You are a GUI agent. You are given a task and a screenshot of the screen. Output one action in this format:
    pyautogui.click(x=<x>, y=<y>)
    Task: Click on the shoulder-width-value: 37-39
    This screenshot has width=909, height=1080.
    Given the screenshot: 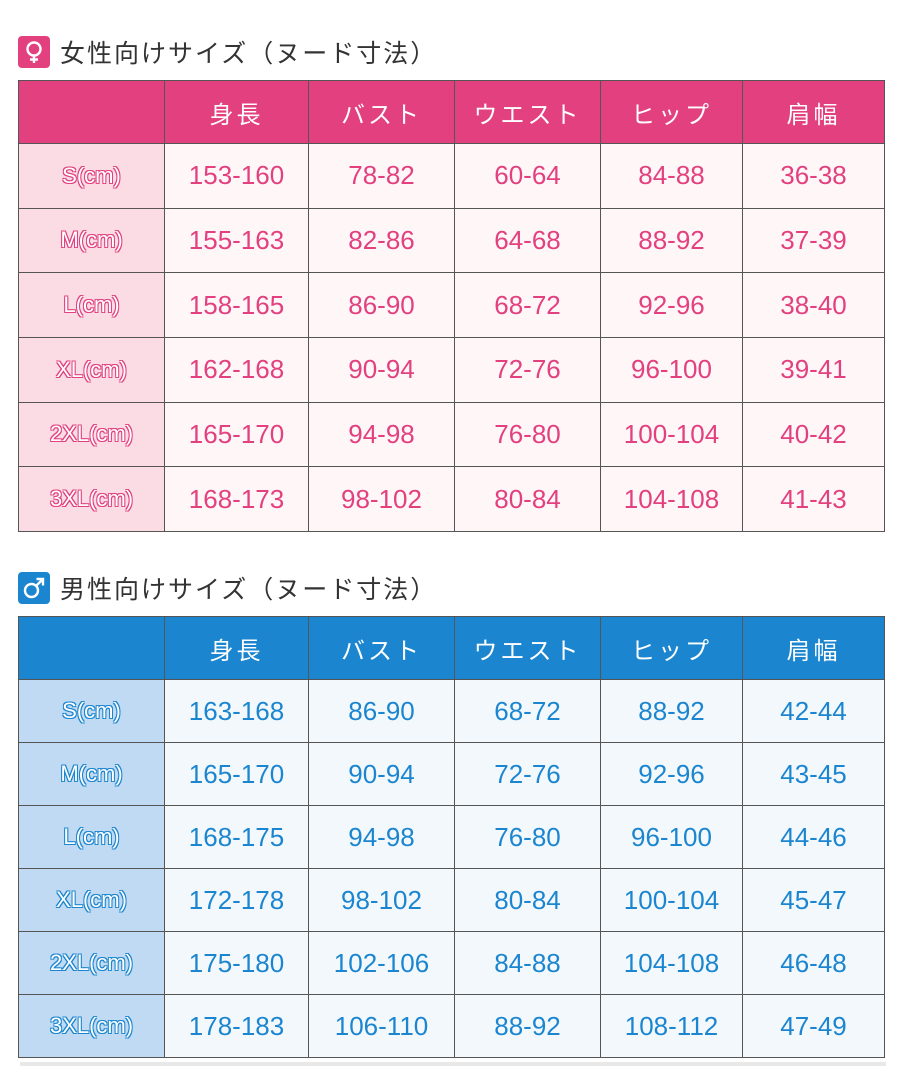 What is the action you would take?
    pyautogui.click(x=813, y=240)
    